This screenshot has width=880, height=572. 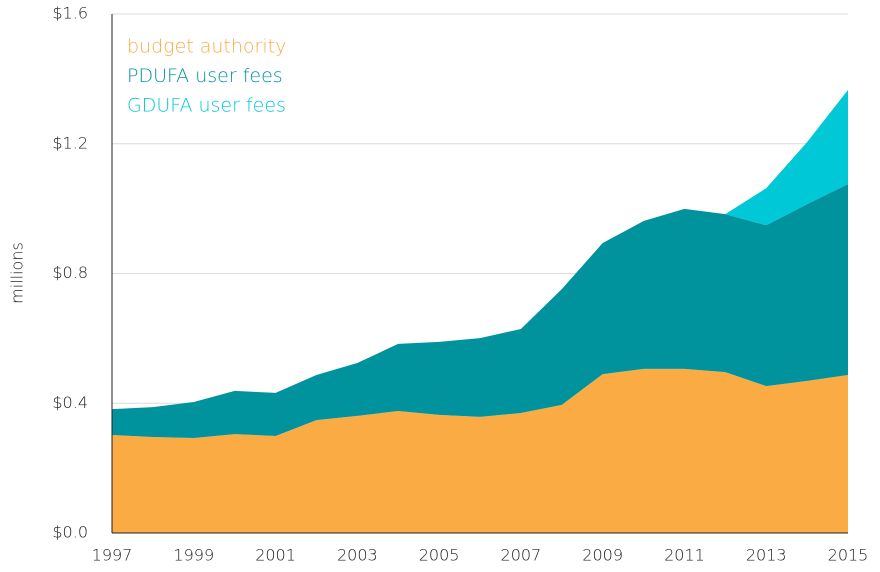 I want to click on x-tick-label: 1999, so click(x=193, y=555).